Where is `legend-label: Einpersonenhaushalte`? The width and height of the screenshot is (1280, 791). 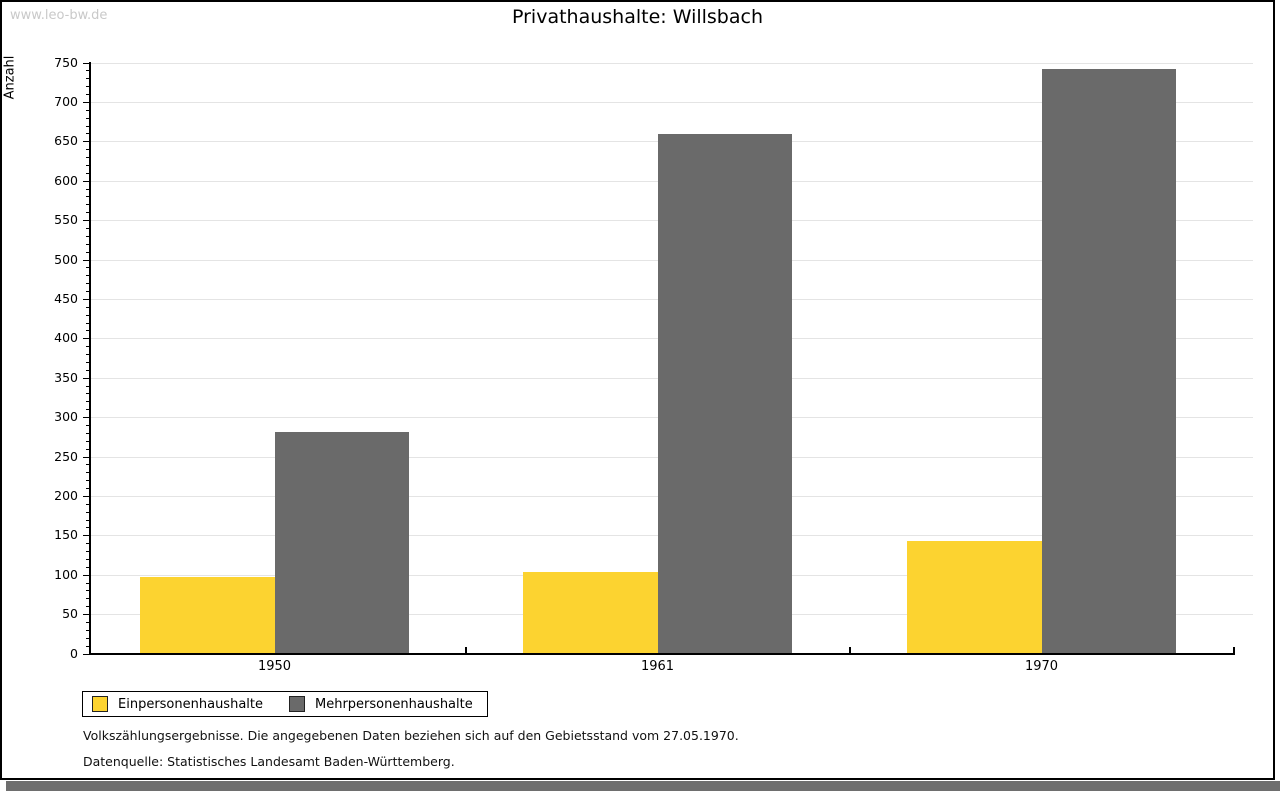 legend-label: Einpersonenhaushalte is located at coordinates (190, 704).